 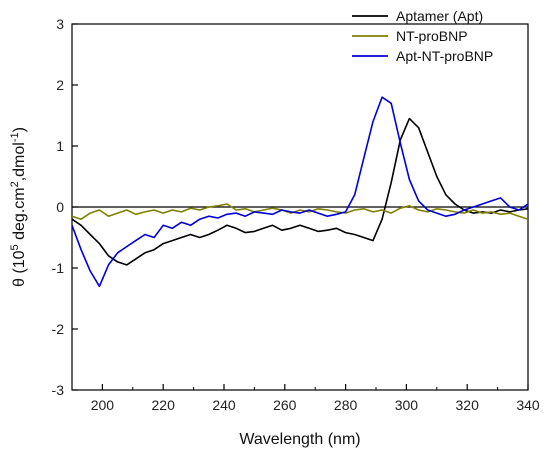 What do you see at coordinates (58, 329) in the screenshot?
I see `y-tick-label: -2` at bounding box center [58, 329].